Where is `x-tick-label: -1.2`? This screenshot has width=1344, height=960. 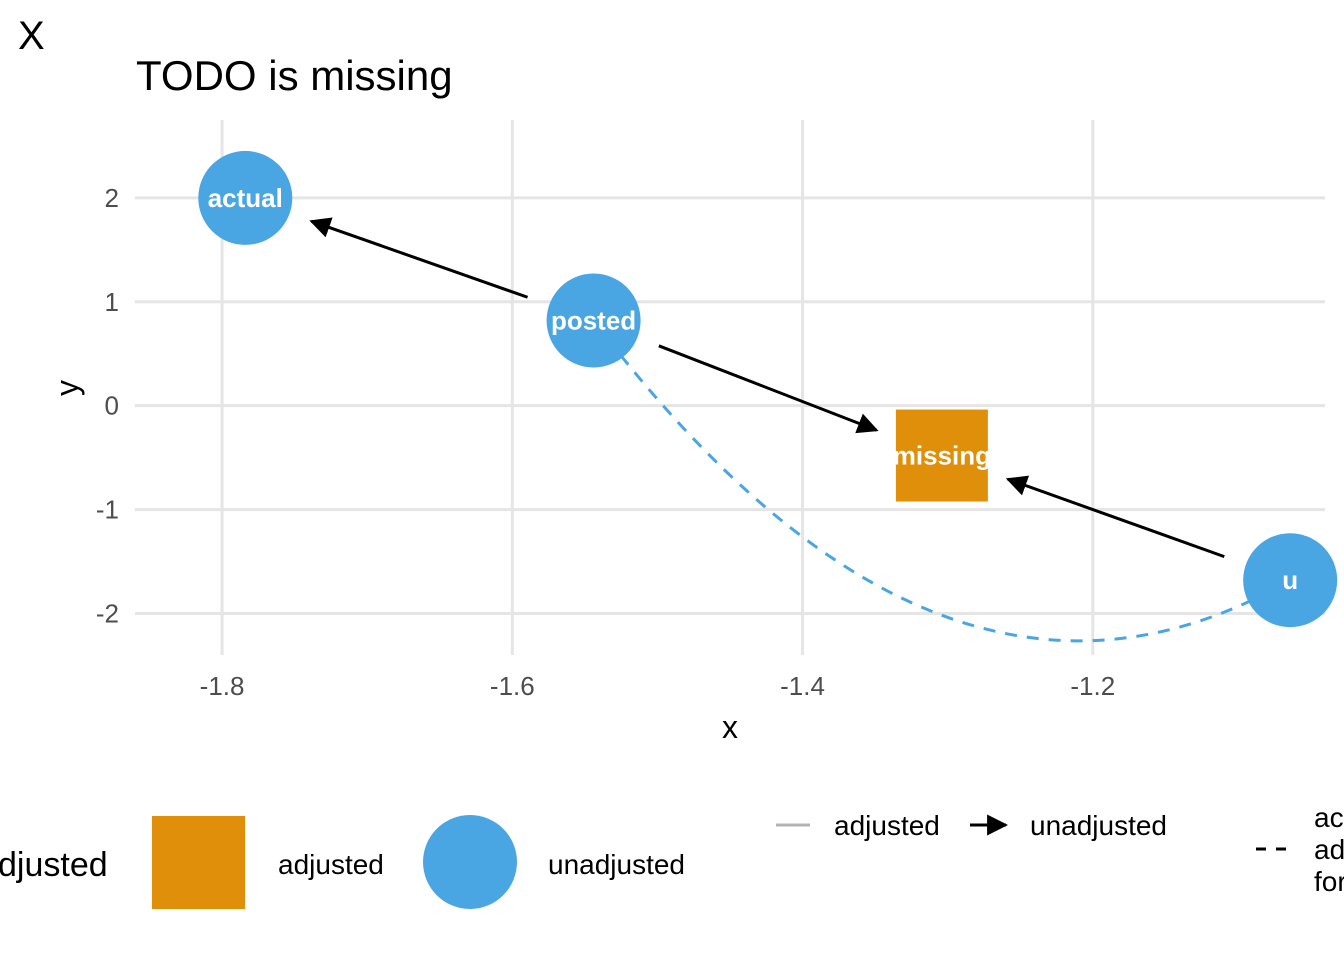
x-tick-label: -1.2 is located at coordinates (1092, 686).